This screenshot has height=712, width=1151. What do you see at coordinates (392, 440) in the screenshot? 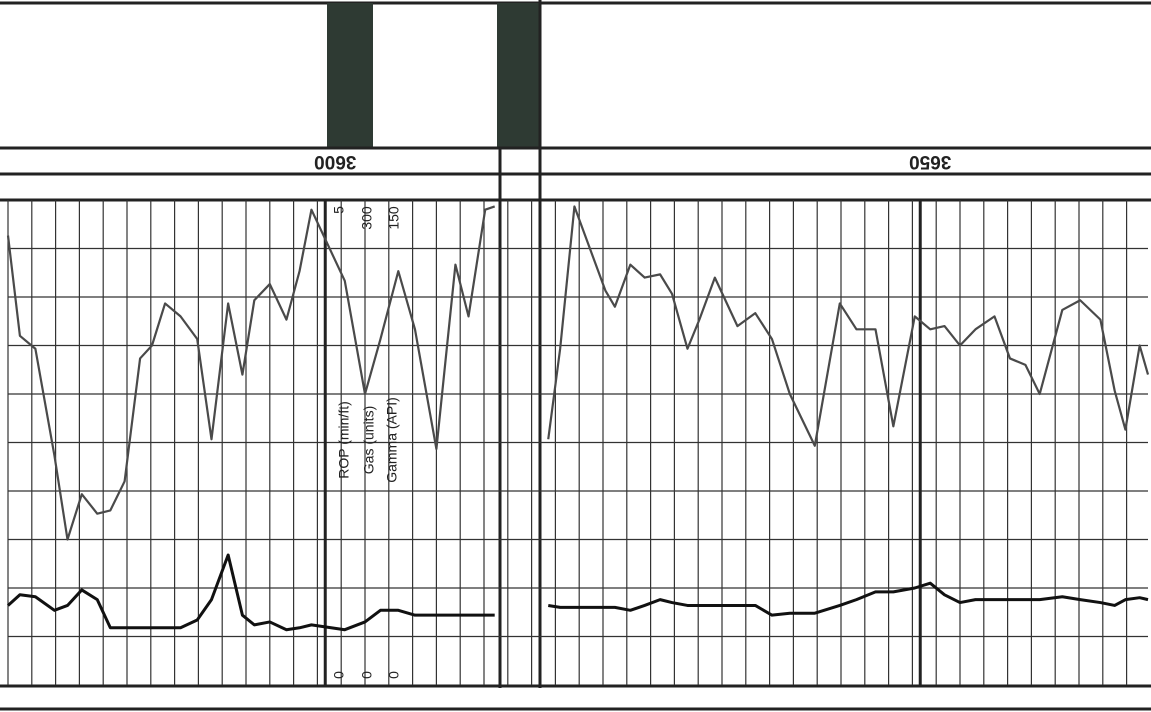
I see `gamma-title: Gamma (API)` at bounding box center [392, 440].